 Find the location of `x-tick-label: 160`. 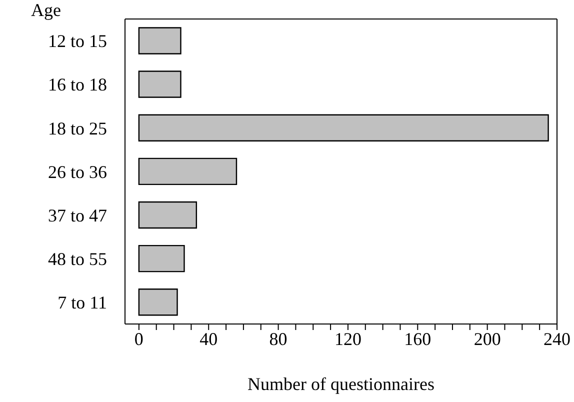

x-tick-label: 160 is located at coordinates (418, 338).